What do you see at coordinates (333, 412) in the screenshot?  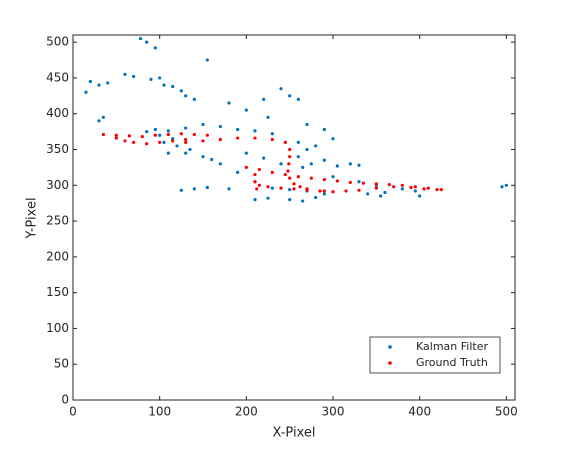 I see `x-tick-label: 300` at bounding box center [333, 412].